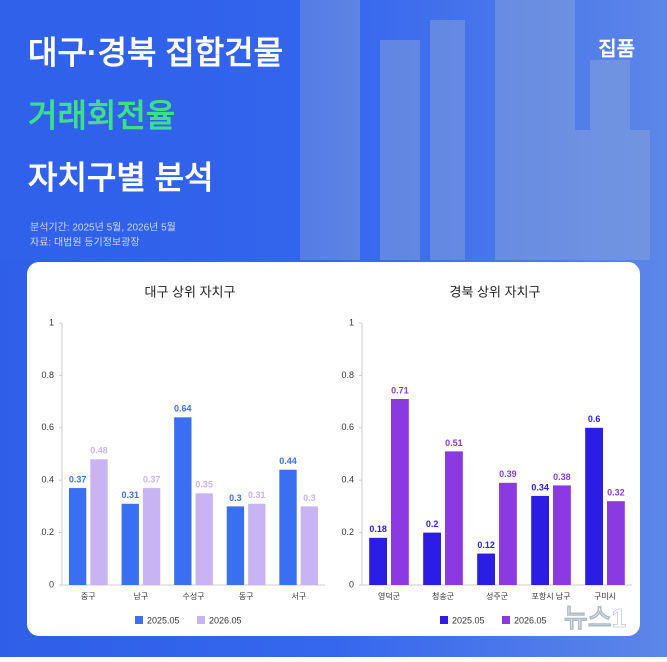 This screenshot has height=662, width=667. What do you see at coordinates (550, 596) in the screenshot?
I see `x-tick-label: 포항시 남구` at bounding box center [550, 596].